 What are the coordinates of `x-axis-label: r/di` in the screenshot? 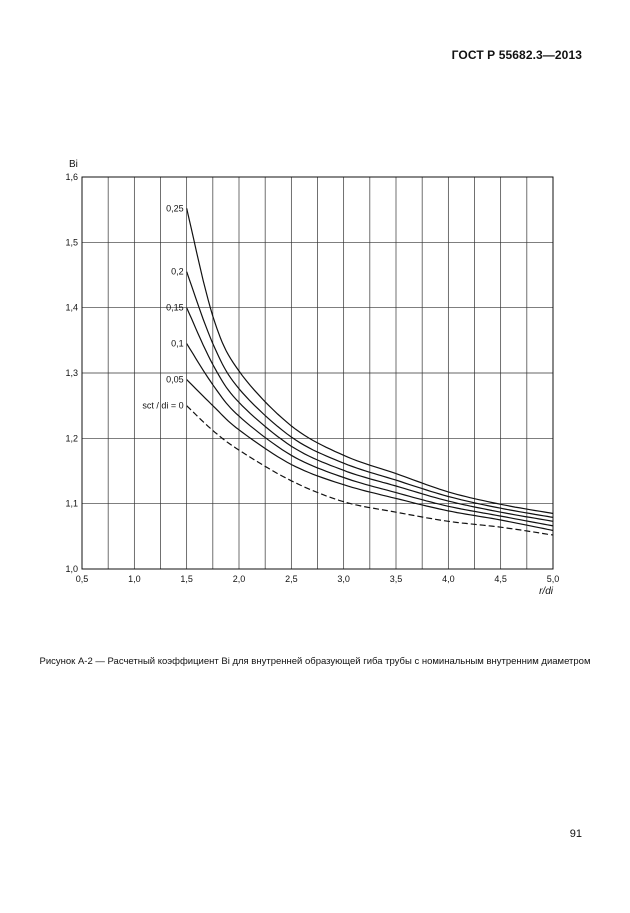 It's located at (546, 591).